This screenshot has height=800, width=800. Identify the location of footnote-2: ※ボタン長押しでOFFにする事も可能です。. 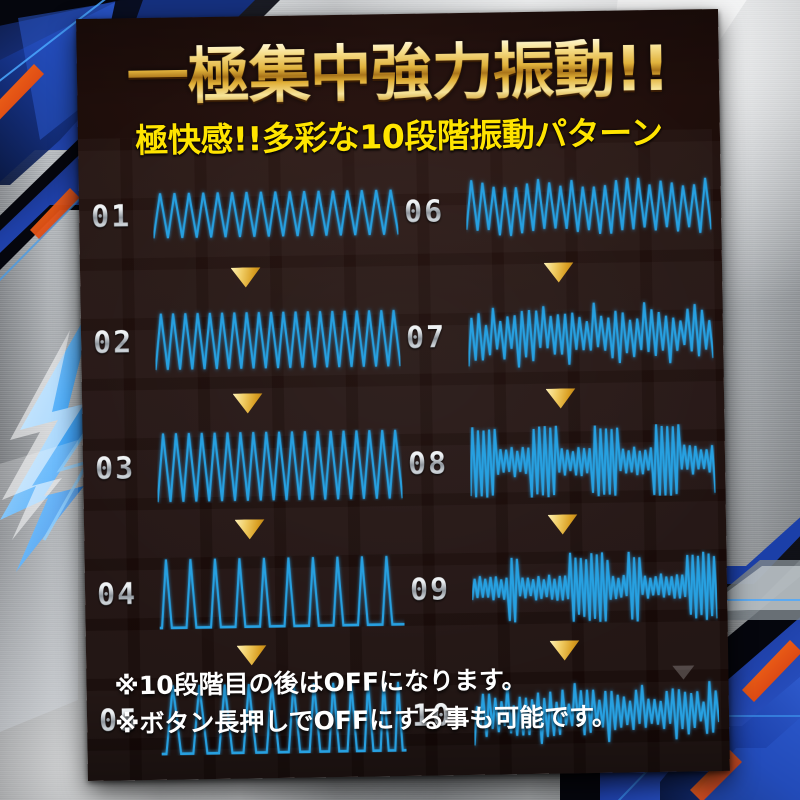
(366, 720).